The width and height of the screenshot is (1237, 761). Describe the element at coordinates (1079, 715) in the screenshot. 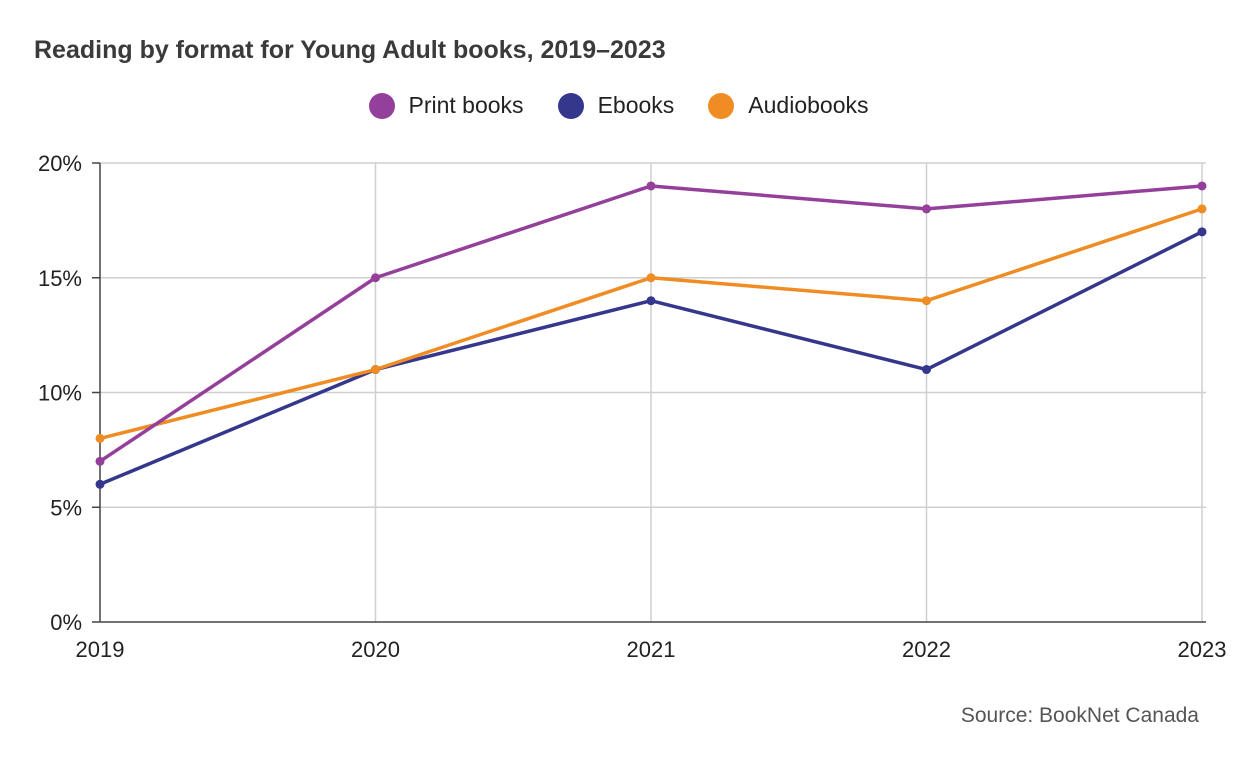

I see `source-note: Source: BookNet Canada` at that location.